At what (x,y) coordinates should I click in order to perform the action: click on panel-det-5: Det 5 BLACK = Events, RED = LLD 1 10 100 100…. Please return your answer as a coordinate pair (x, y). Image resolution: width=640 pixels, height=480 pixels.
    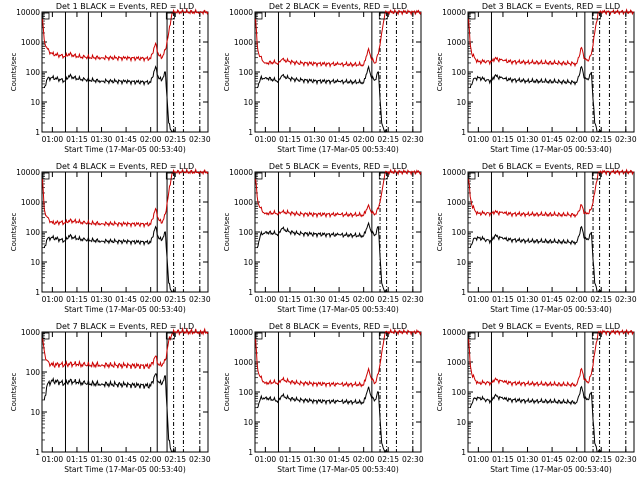
    Looking at the image, I should click on (323, 238).